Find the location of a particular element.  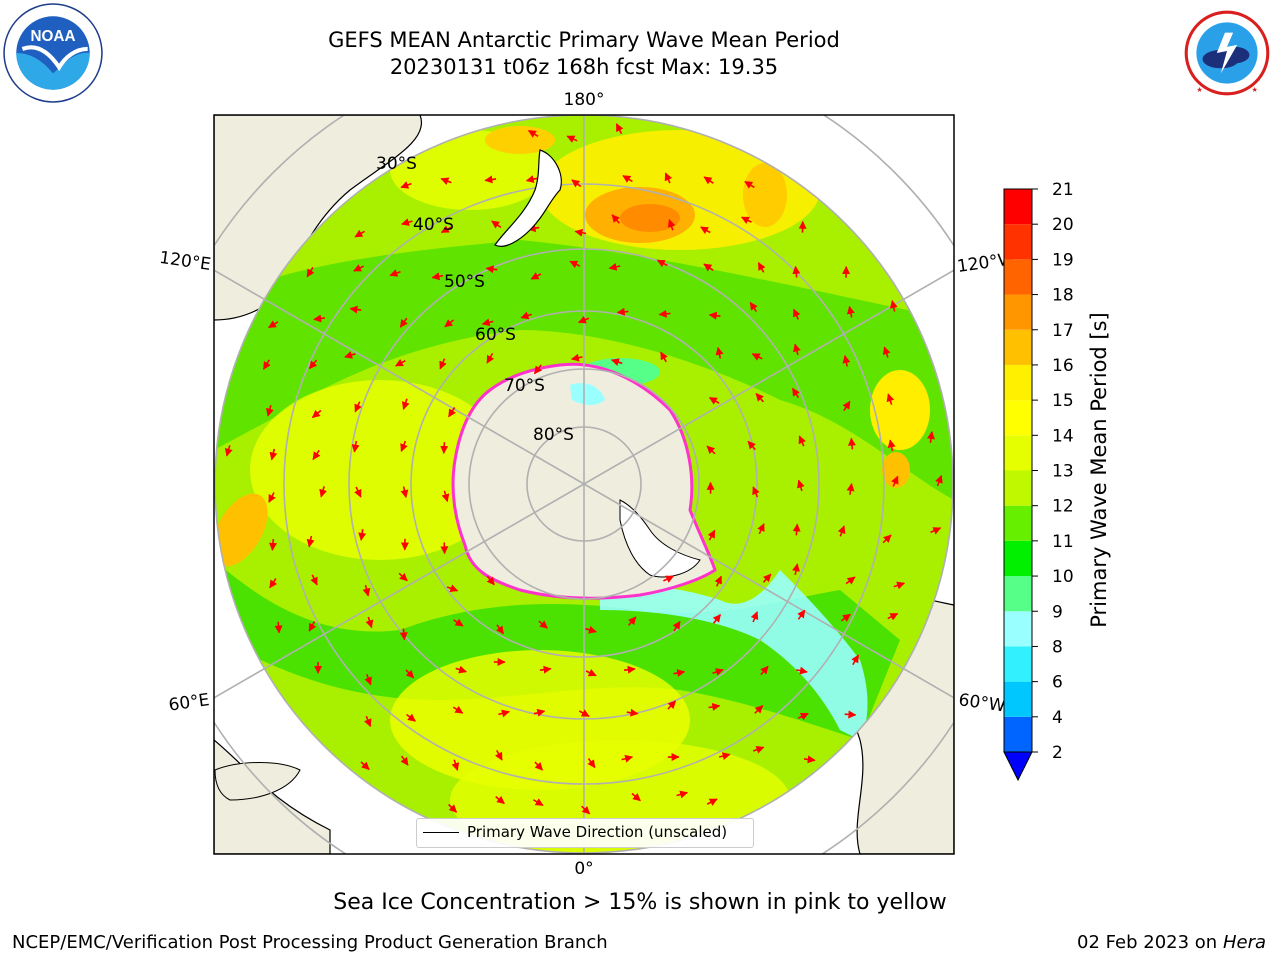

colorbar-tick-label: 11 is located at coordinates (1063, 542).